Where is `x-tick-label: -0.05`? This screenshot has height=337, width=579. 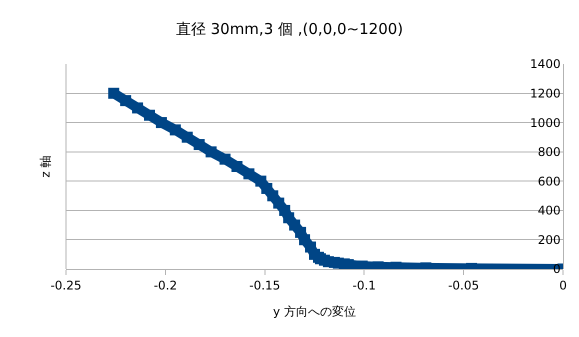
x-tick-label: -0.05 is located at coordinates (464, 285).